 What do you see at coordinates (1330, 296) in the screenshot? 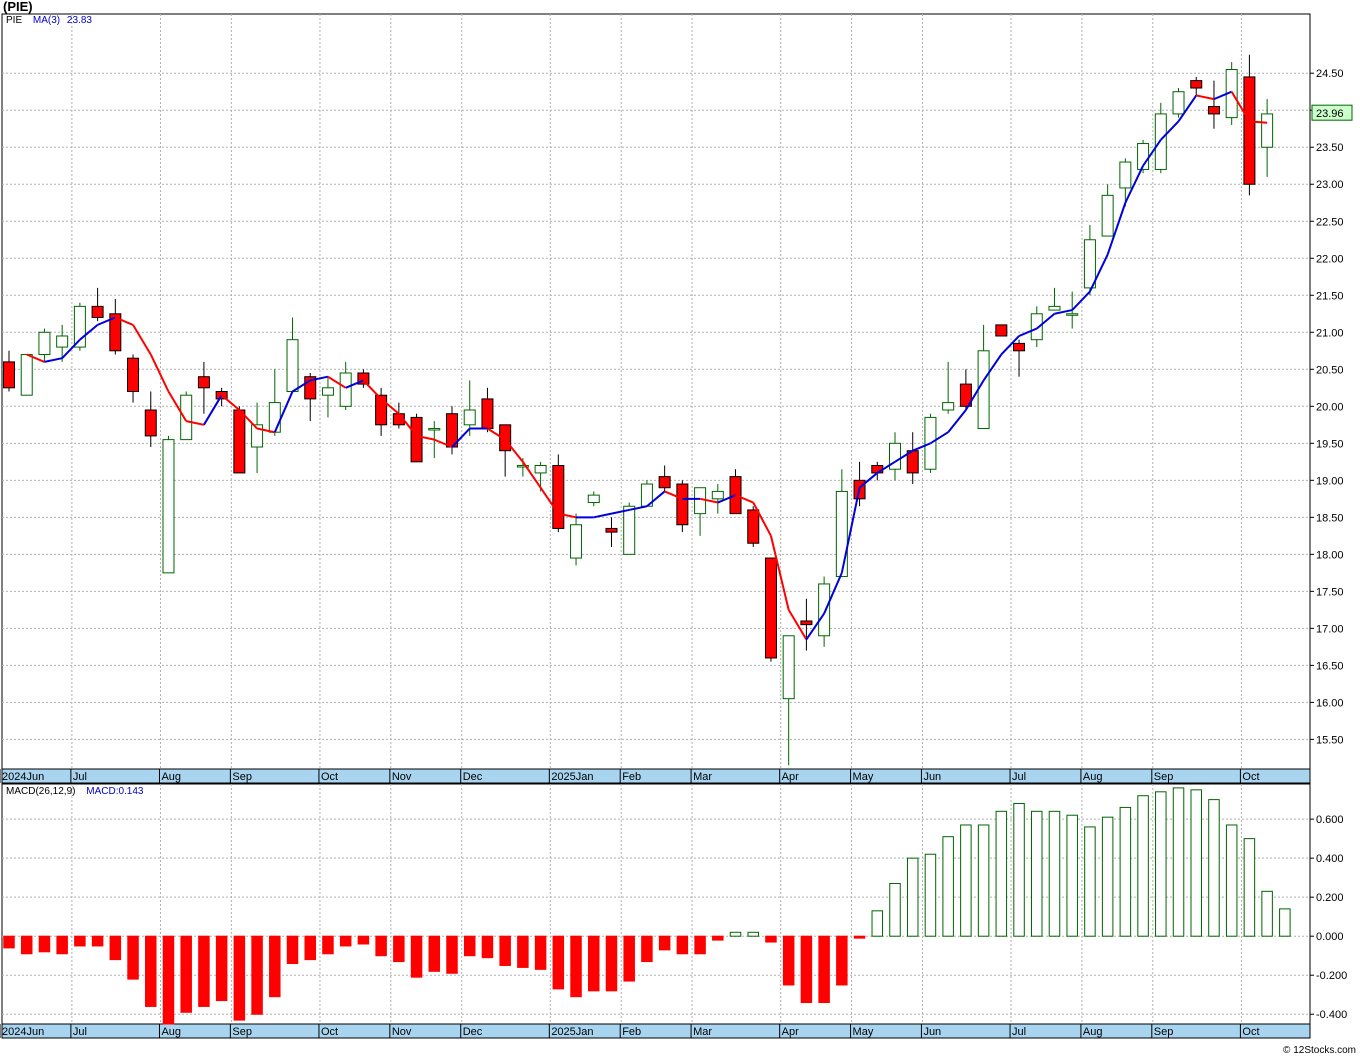
I see `price-tick-label: 21.50` at bounding box center [1330, 296].